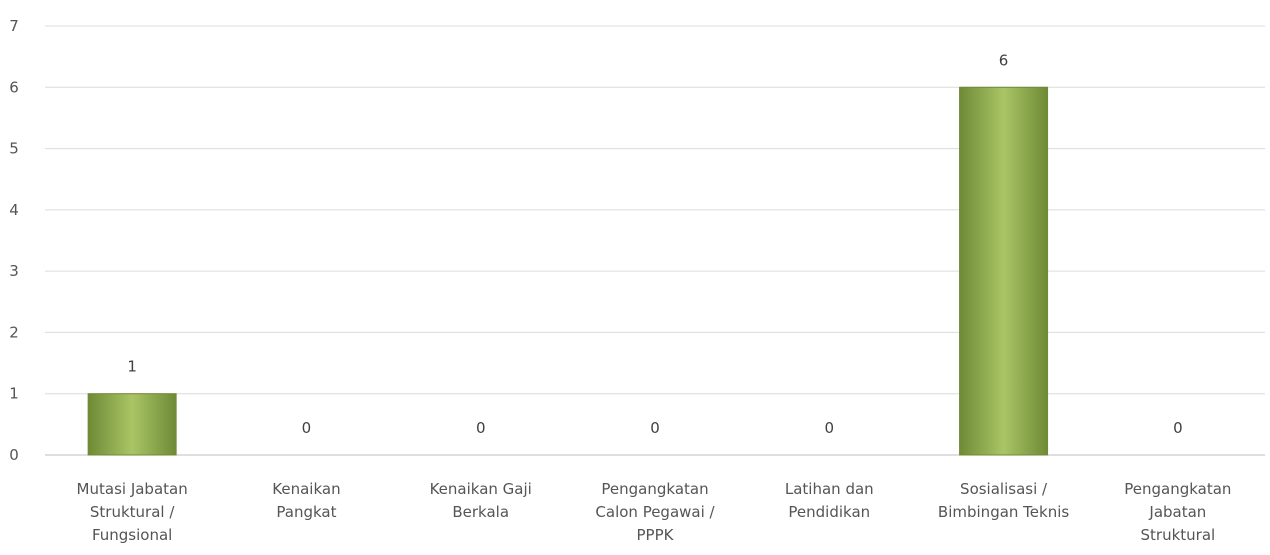  What do you see at coordinates (14, 455) in the screenshot?
I see `y-tick-label: 0` at bounding box center [14, 455].